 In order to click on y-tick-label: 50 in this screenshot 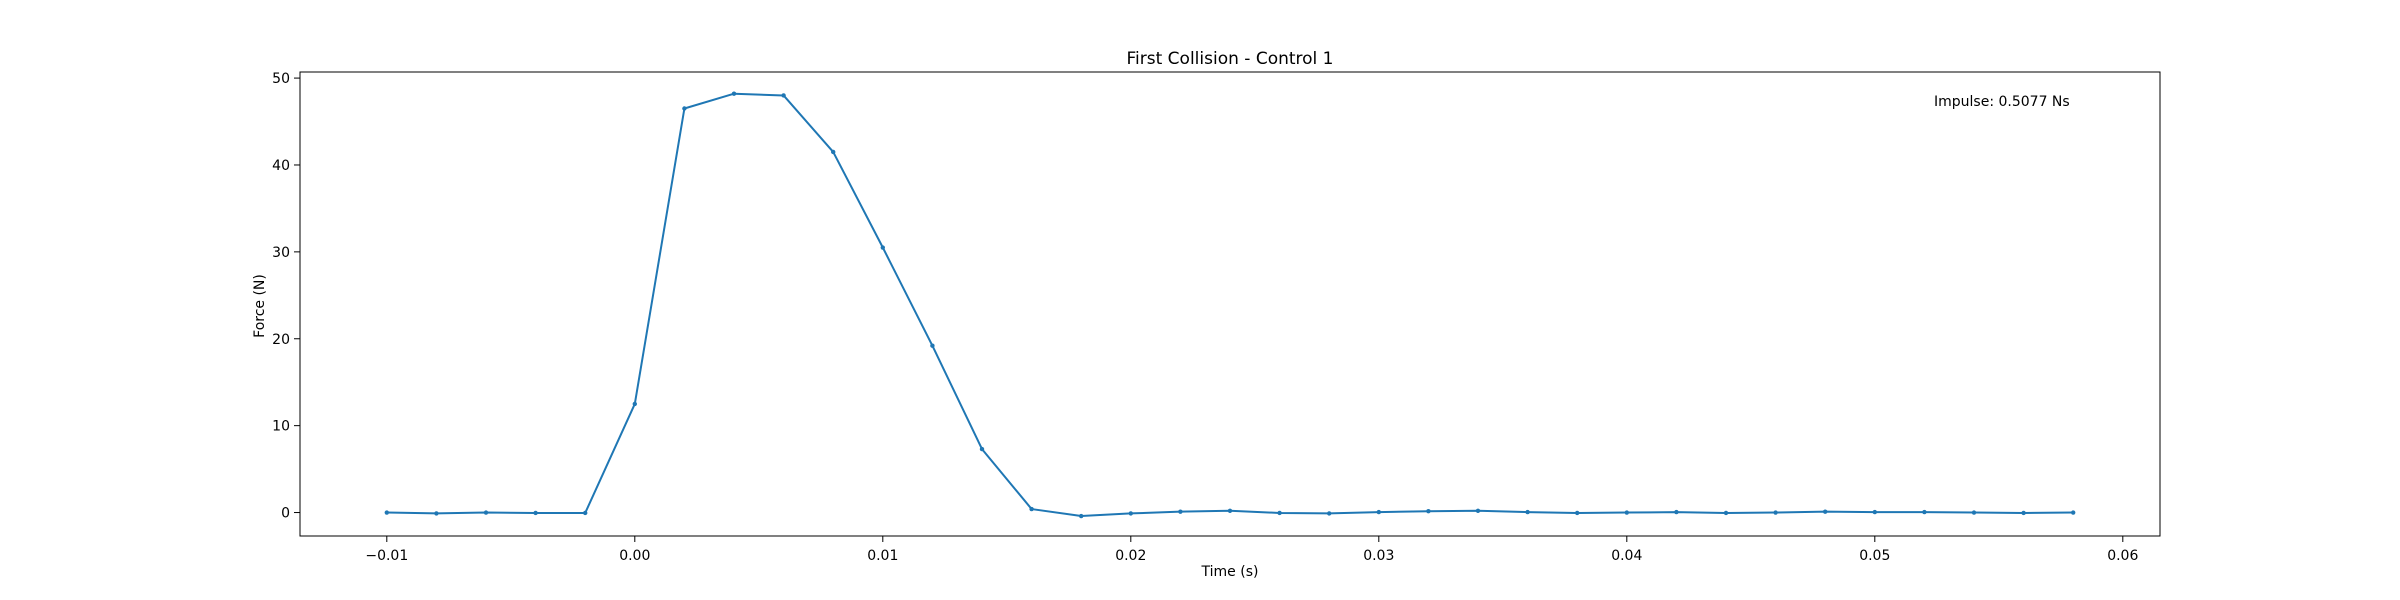, I will do `click(281, 79)`.